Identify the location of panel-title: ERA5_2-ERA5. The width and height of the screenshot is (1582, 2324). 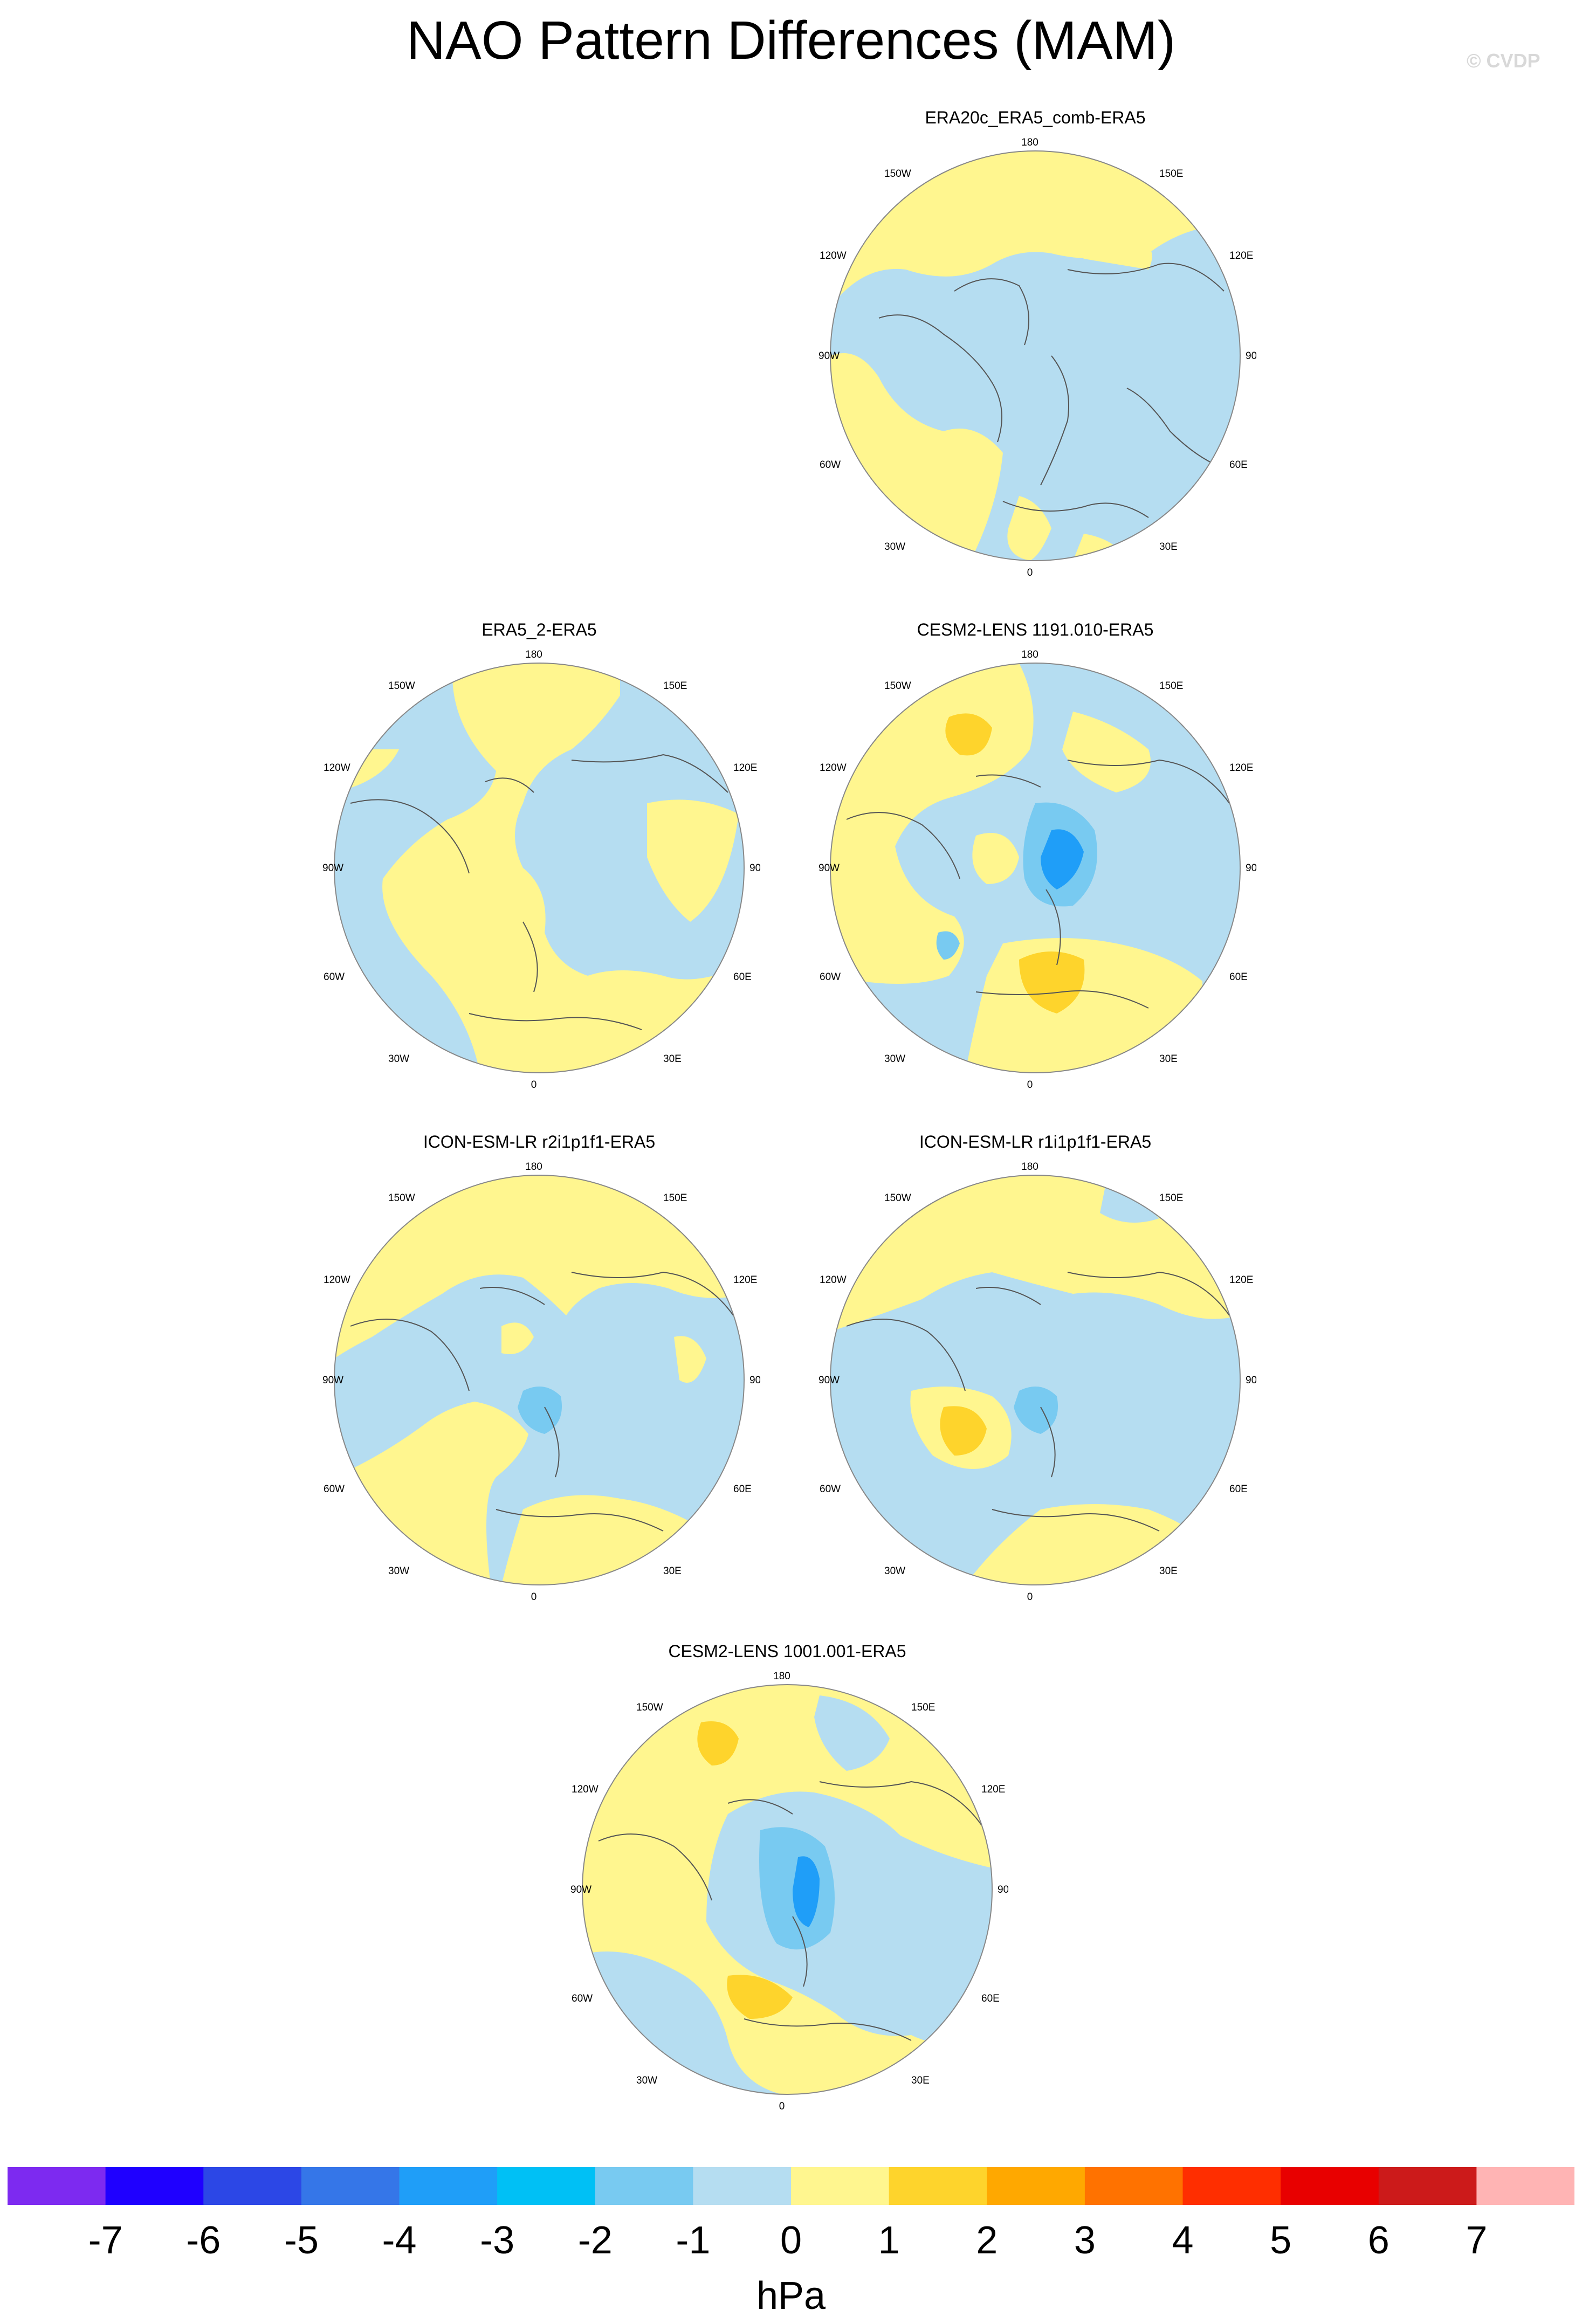
(539, 629).